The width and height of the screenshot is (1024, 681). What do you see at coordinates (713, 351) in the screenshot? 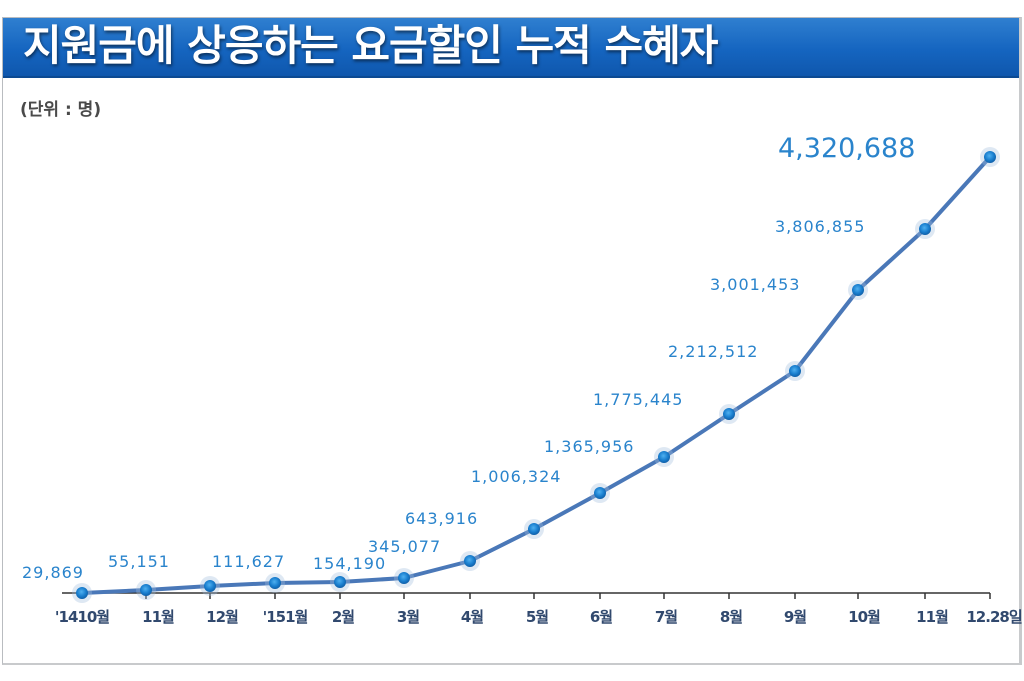
I see `value-label: 2,212,512` at bounding box center [713, 351].